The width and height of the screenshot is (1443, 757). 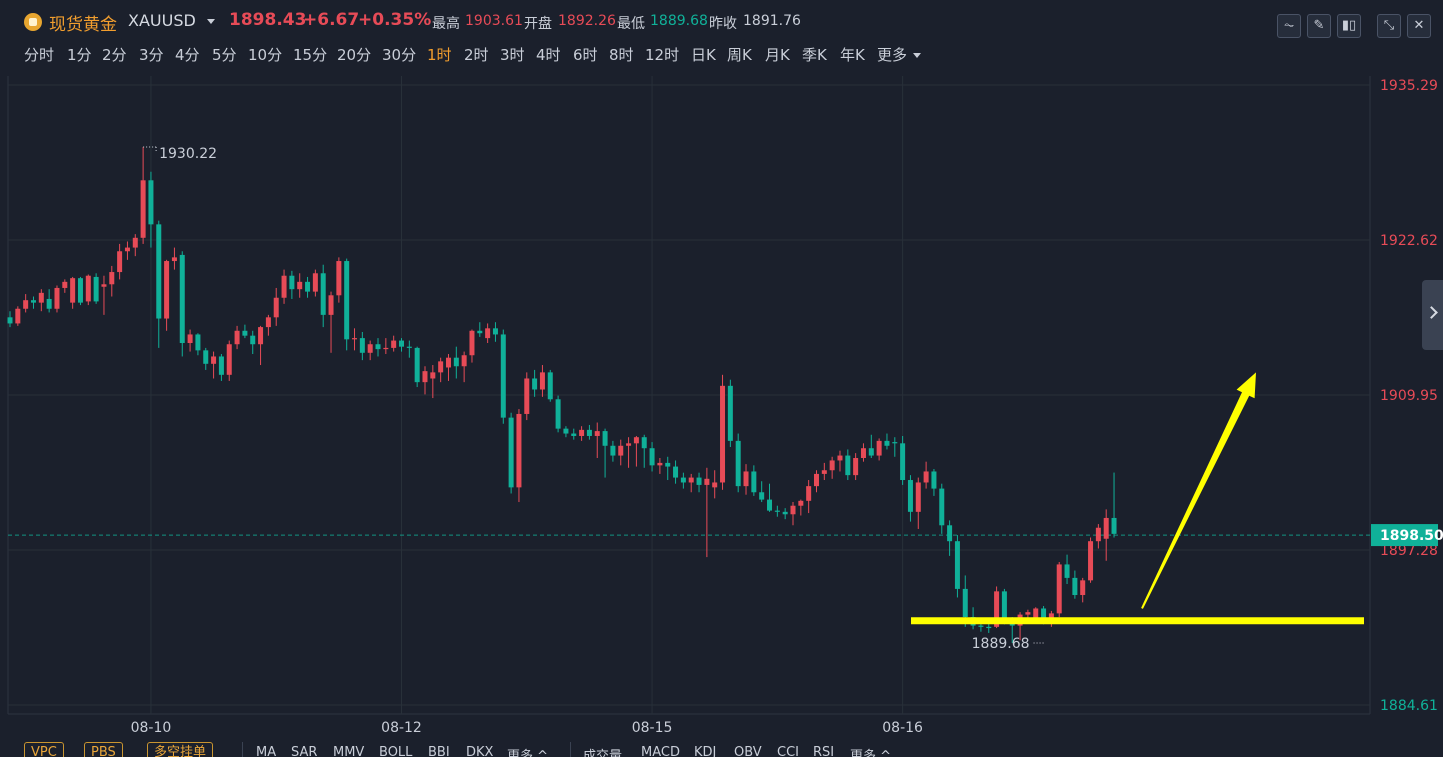 I want to click on main-indicator-0: MA, so click(x=266, y=751).